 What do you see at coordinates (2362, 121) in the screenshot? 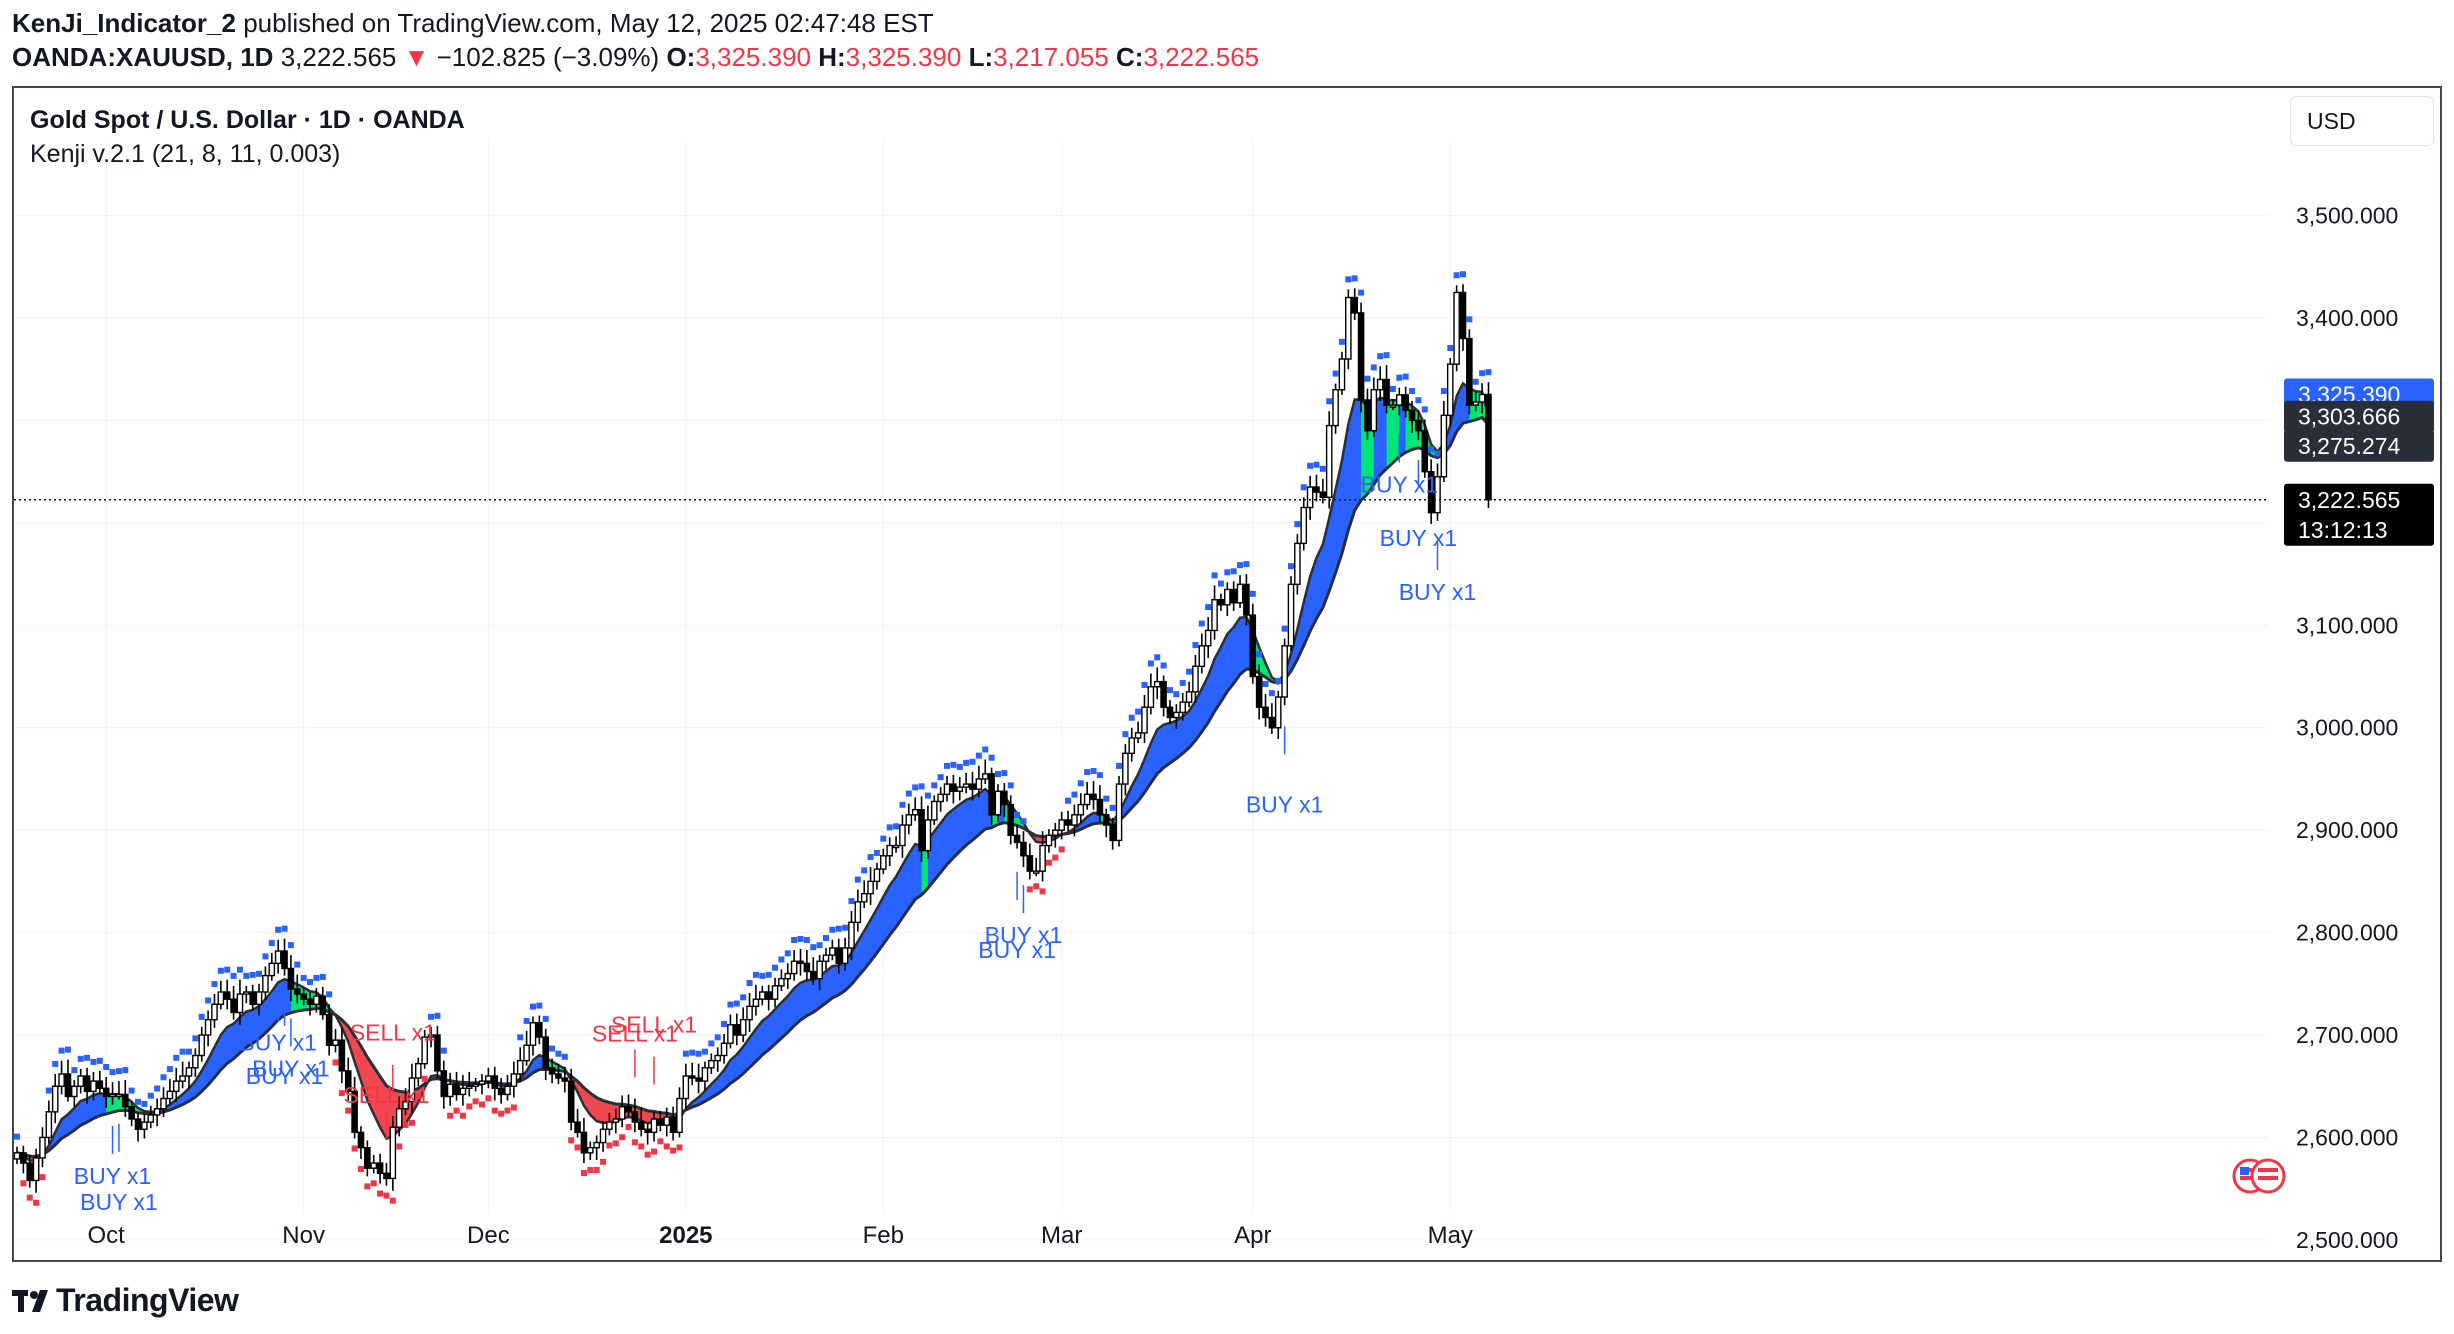
I see `currency-button: USD` at bounding box center [2362, 121].